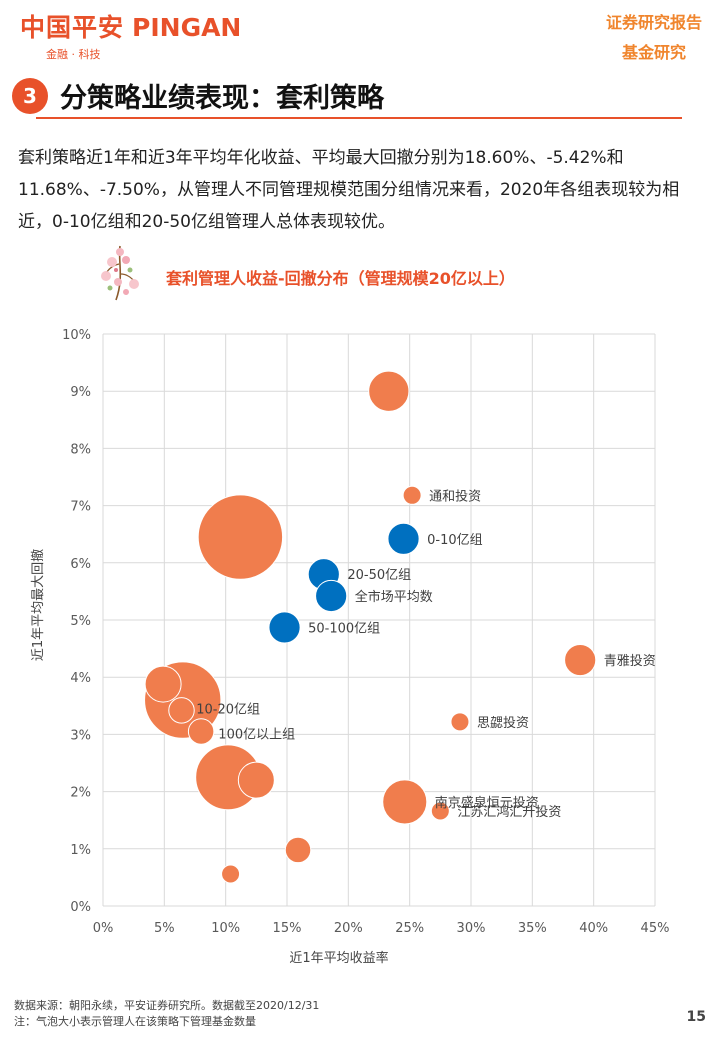 This screenshot has height=1040, width=720. What do you see at coordinates (228, 710) in the screenshot?
I see `group-annotation-label: 10-20亿组` at bounding box center [228, 710].